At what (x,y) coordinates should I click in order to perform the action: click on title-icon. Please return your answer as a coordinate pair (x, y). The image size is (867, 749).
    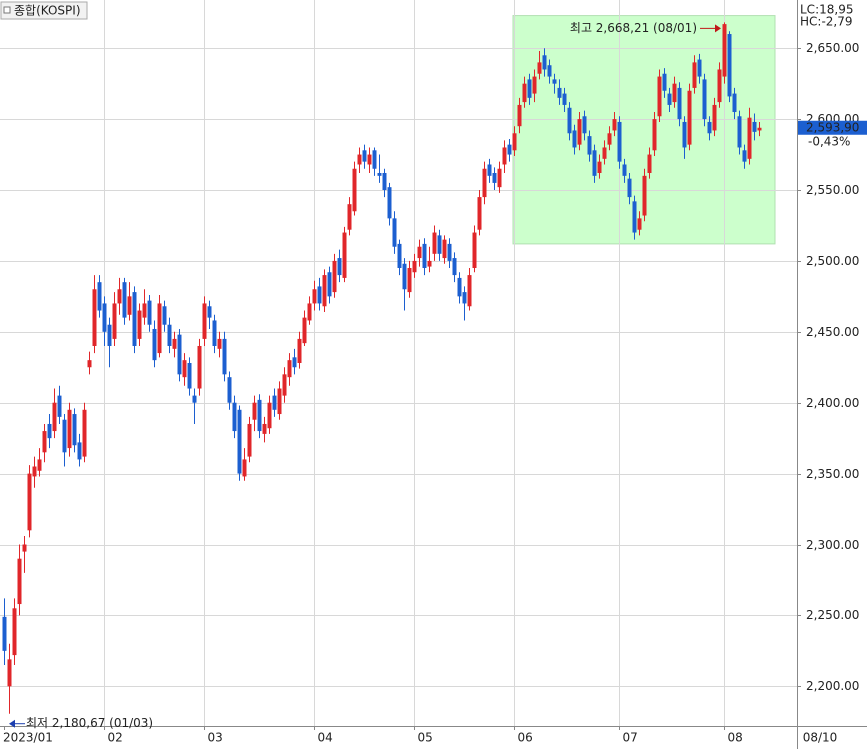
    Looking at the image, I should click on (7, 10).